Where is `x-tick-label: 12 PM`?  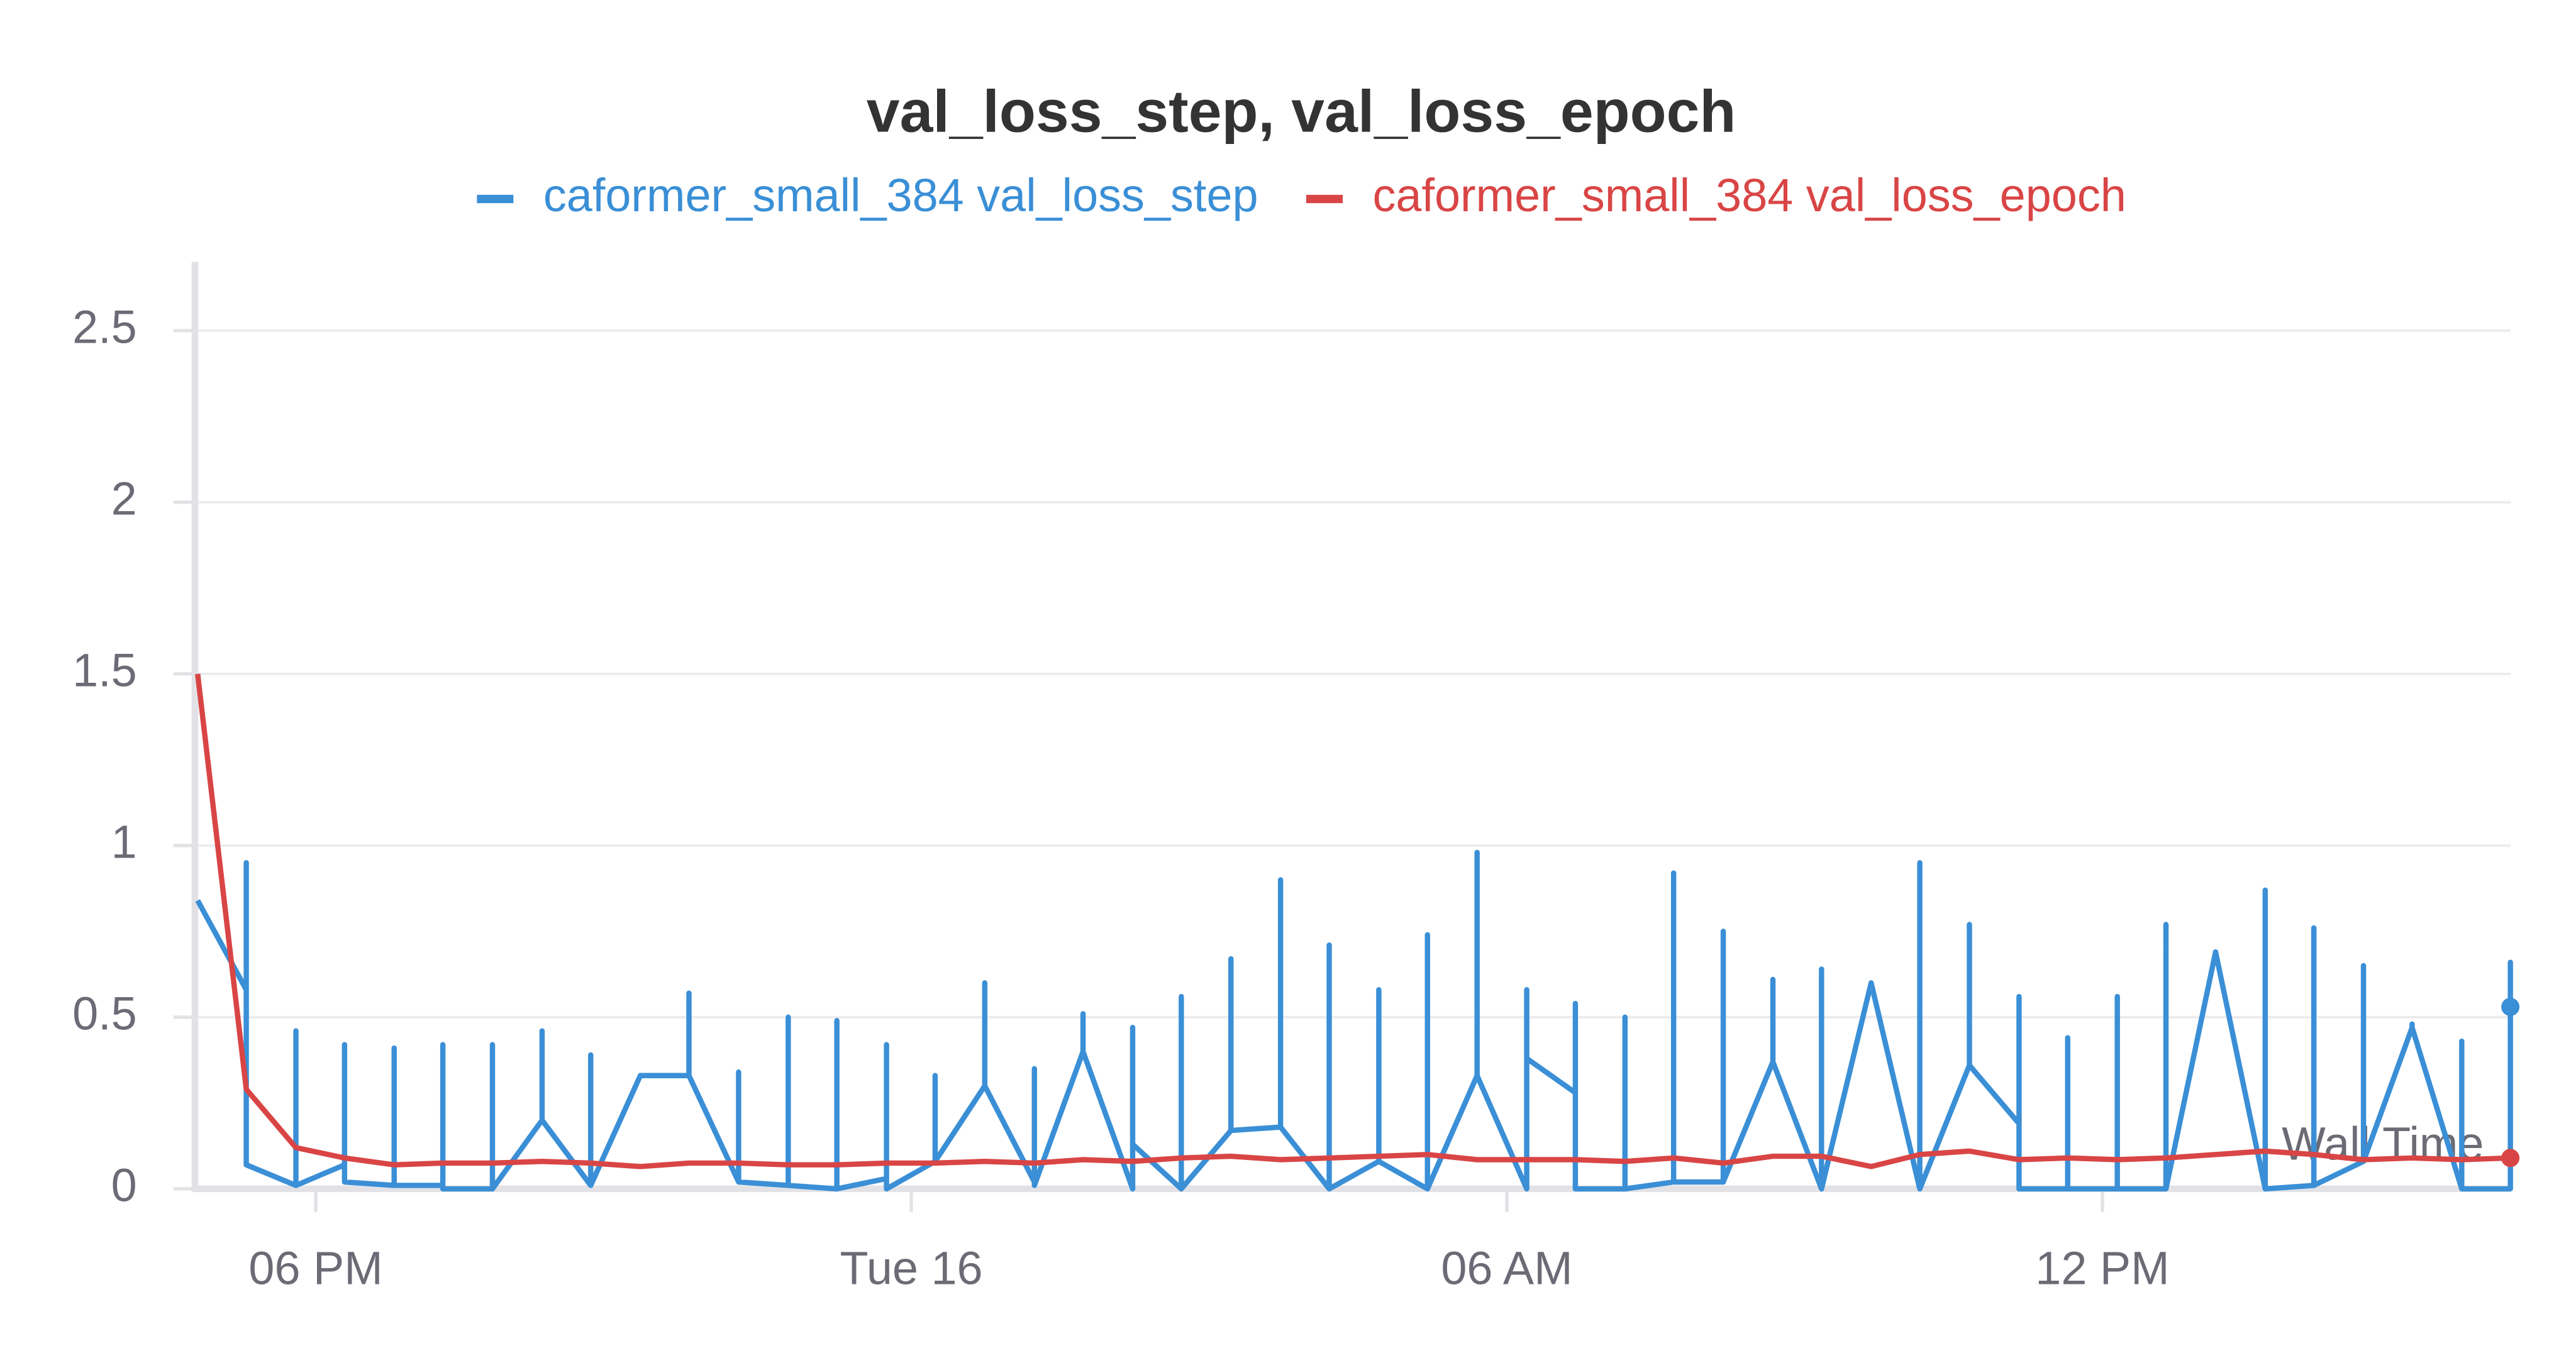 x-tick-label: 12 PM is located at coordinates (2102, 1268).